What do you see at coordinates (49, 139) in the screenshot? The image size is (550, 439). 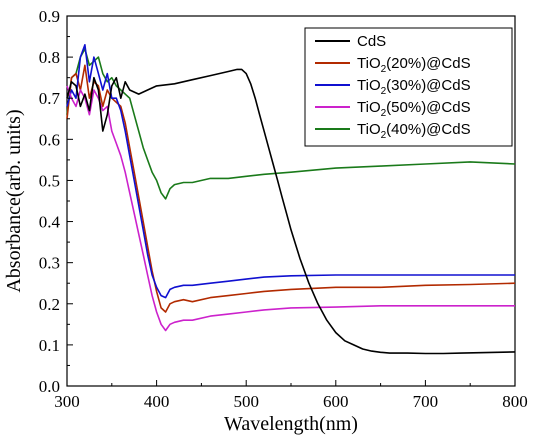 I see `y-tick-label: 0.6` at bounding box center [49, 139].